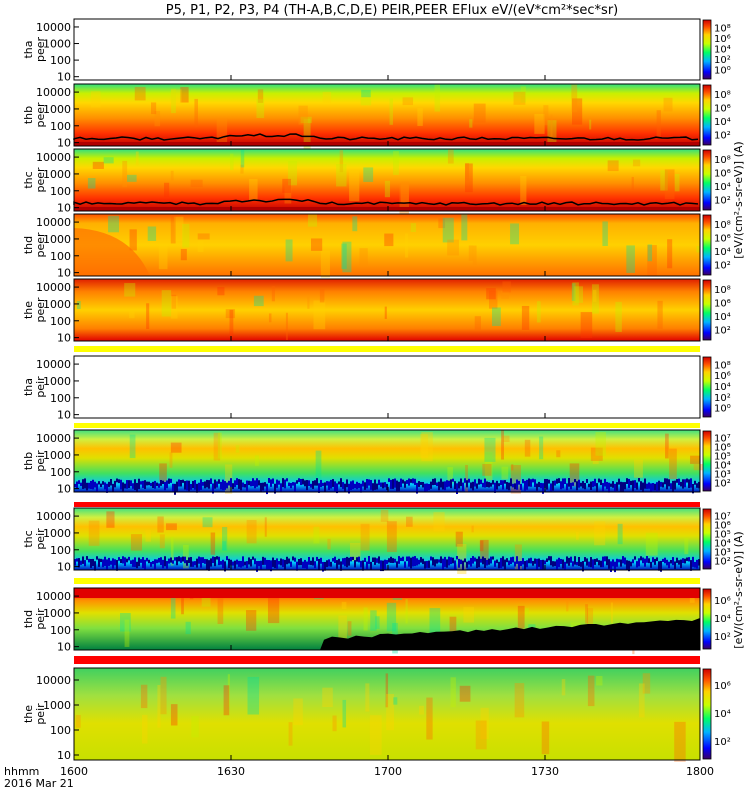 Image resolution: width=750 pixels, height=800 pixels. Describe the element at coordinates (722, 290) in the screenshot. I see `colorbar-tick-label: 10⁸` at that location.